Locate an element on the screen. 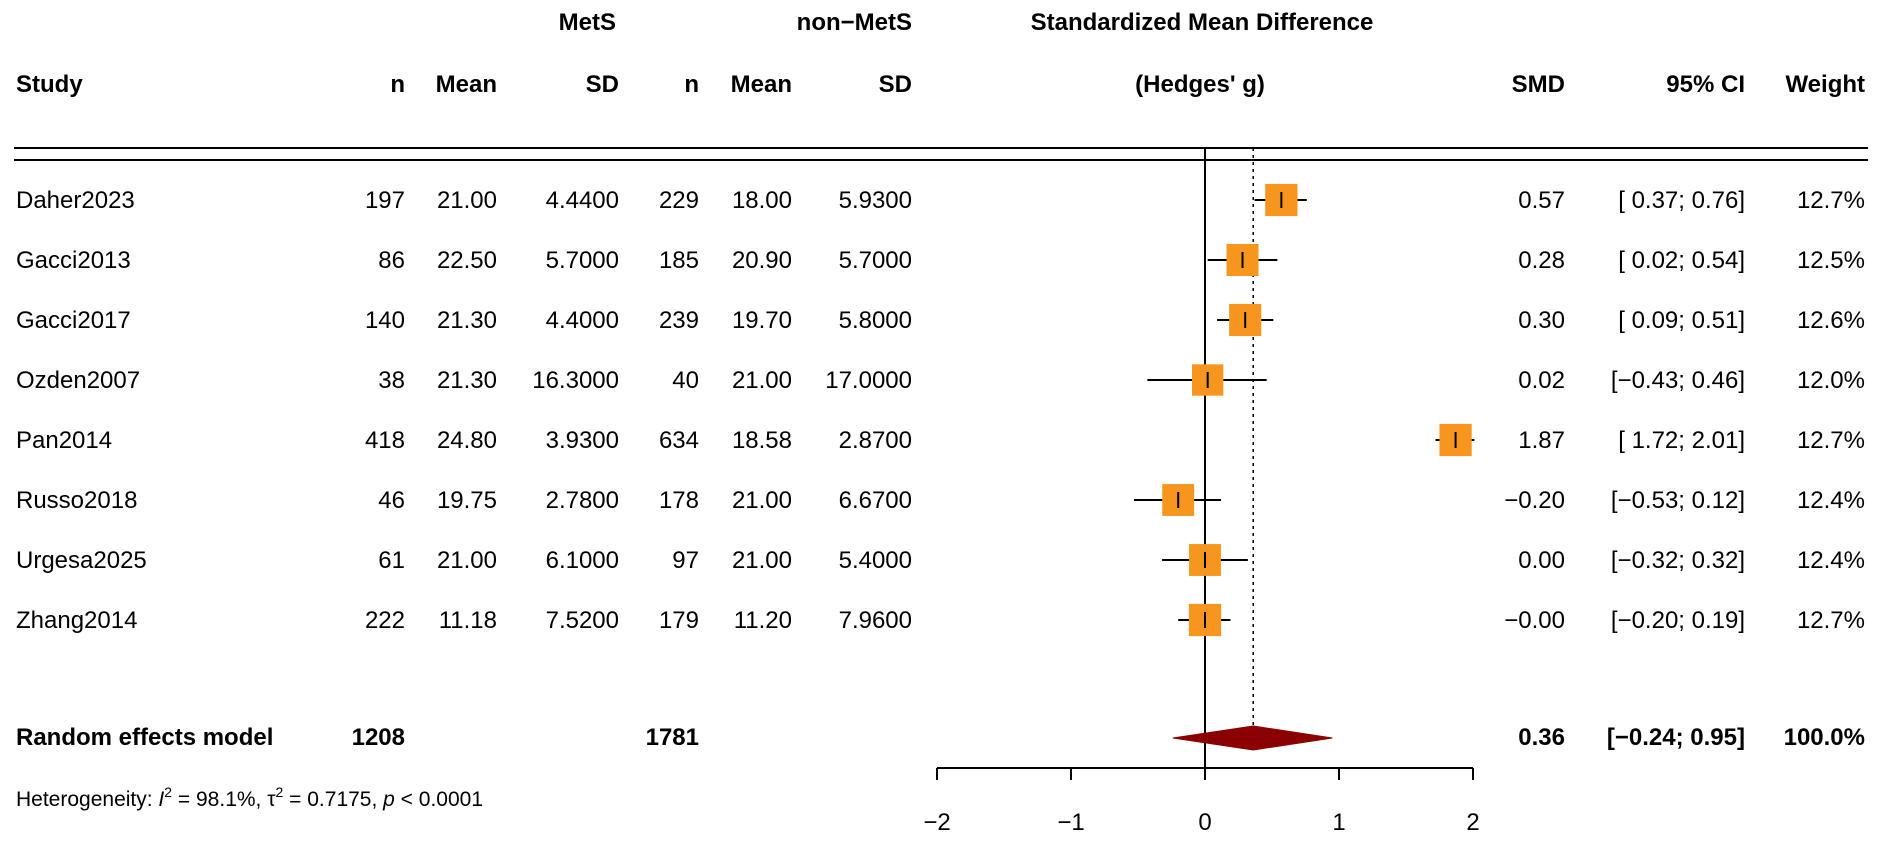  col-header-sd-non-mets: SD is located at coordinates (895, 84).